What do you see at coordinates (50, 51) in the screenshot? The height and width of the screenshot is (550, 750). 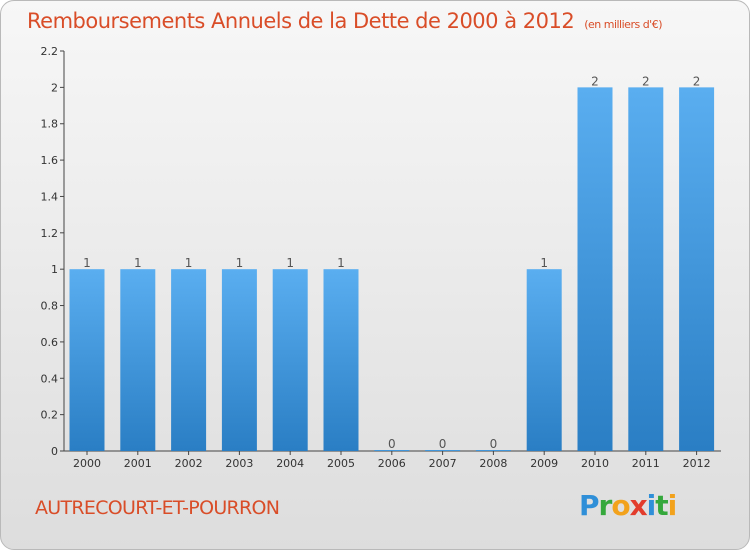 I see `y-tick-label: 2.2` at bounding box center [50, 51].